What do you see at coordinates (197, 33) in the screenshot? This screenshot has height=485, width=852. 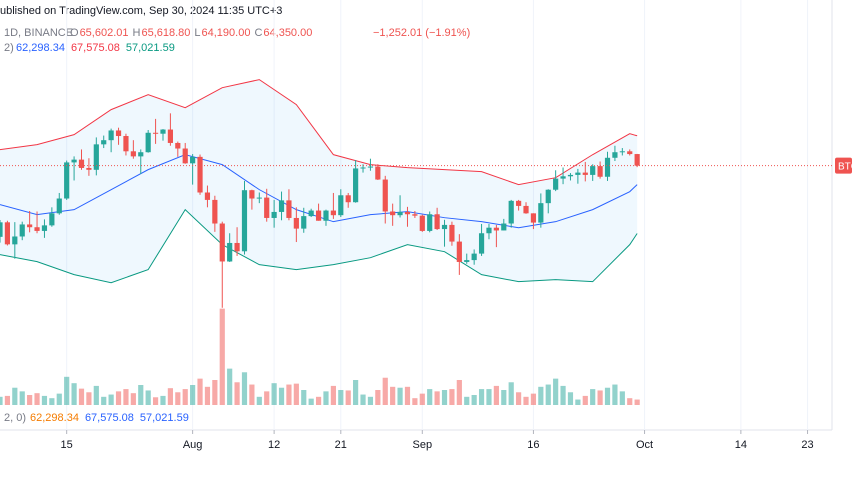 I see `ohlc-label: L` at bounding box center [197, 33].